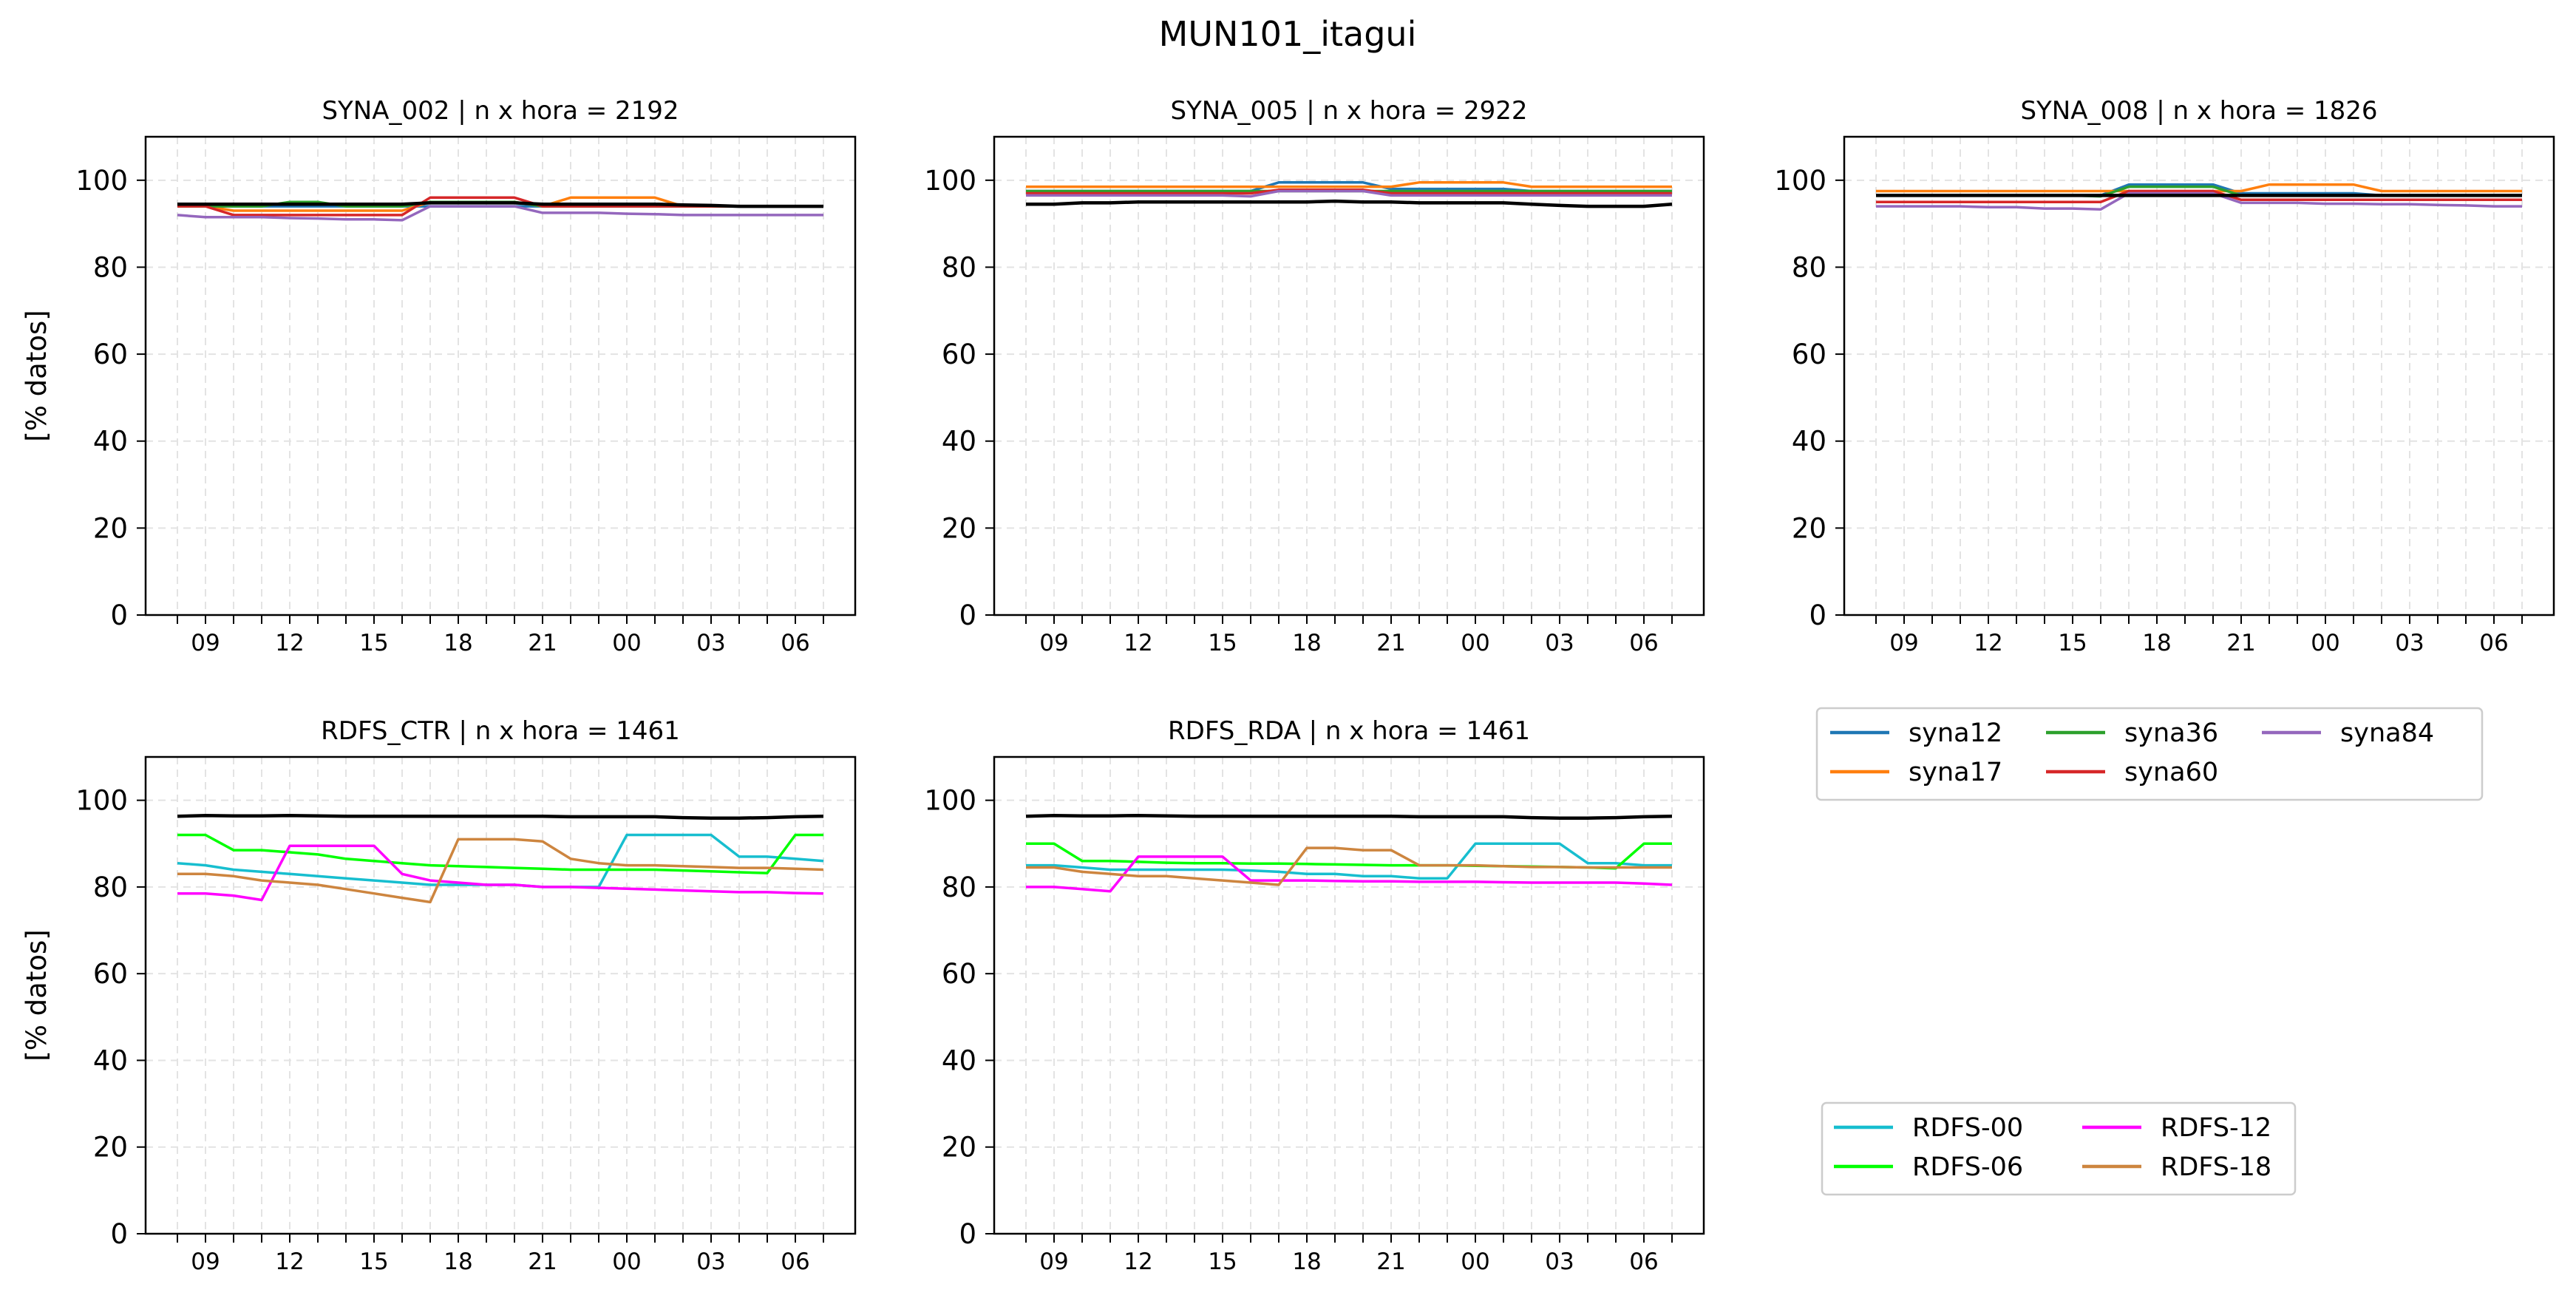  Describe the element at coordinates (1288, 34) in the screenshot. I see `figure-title: MUN101_itagui` at that location.